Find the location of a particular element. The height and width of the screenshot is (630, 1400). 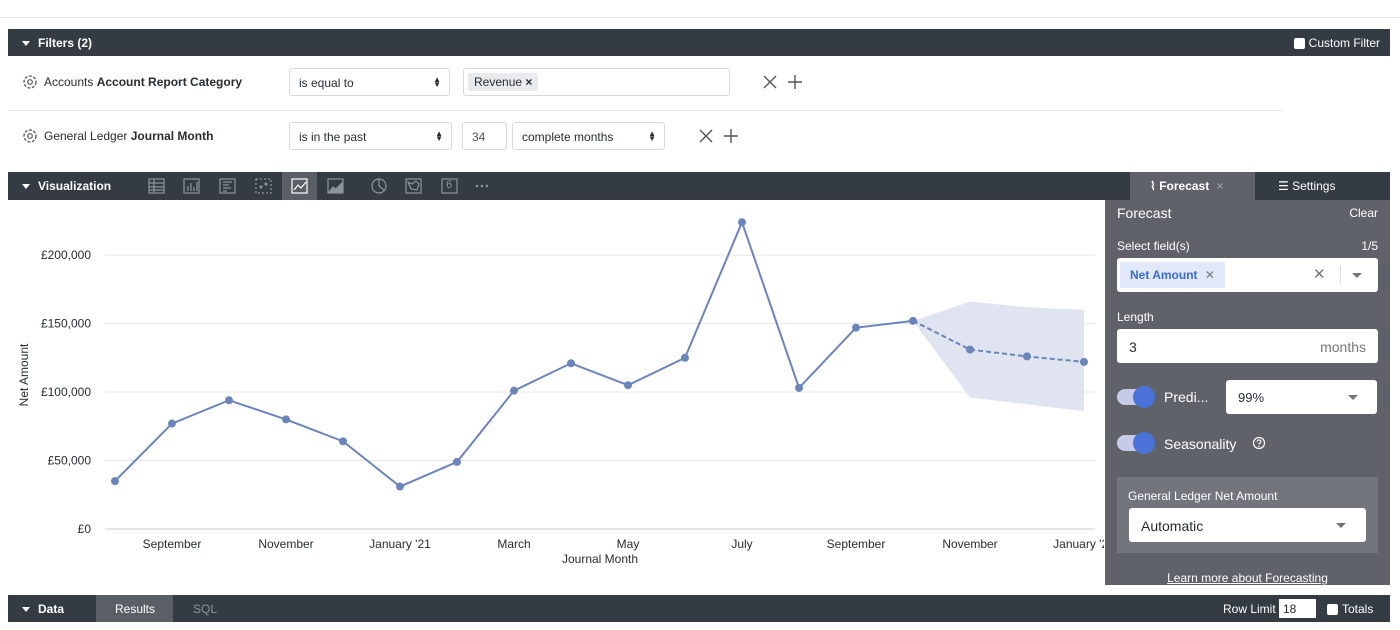

data-bar: Data Results SQL Row Limit 18 Totals is located at coordinates (699, 608).